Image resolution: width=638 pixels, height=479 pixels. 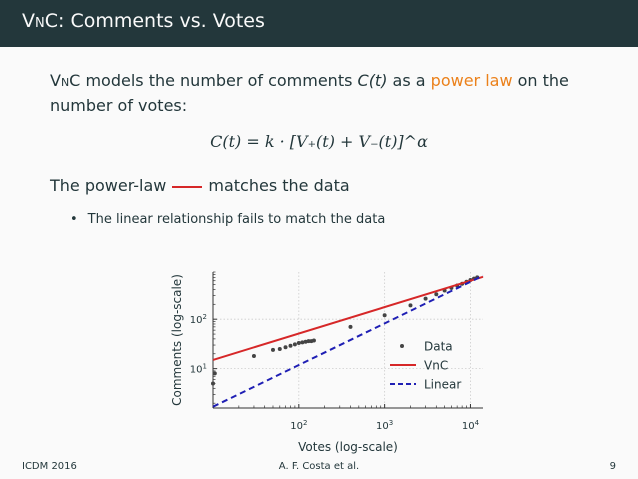 I want to click on x-tick-label: 10², so click(x=298, y=425).